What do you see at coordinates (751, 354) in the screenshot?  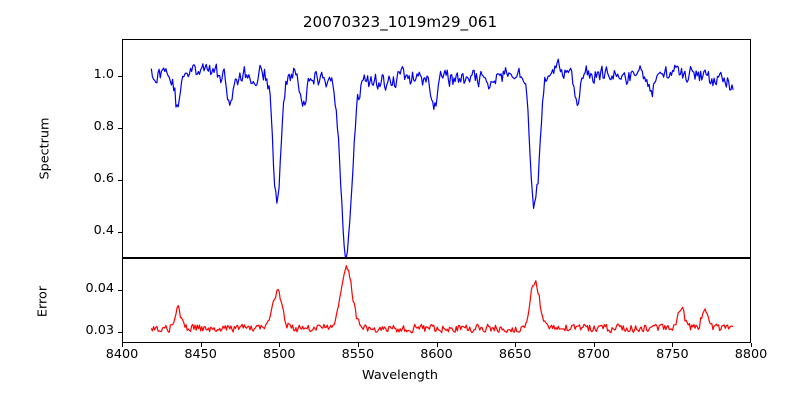 I see `xtick-label: 8800` at bounding box center [751, 354].